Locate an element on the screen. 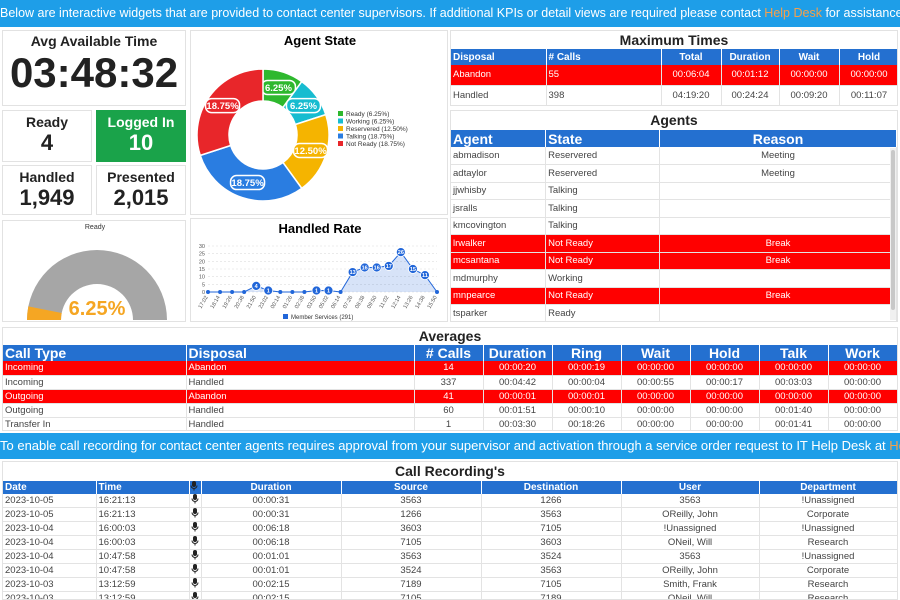 Image resolution: width=900 pixels, height=600 pixels. table-row: kmcovington Talking is located at coordinates (674, 226).